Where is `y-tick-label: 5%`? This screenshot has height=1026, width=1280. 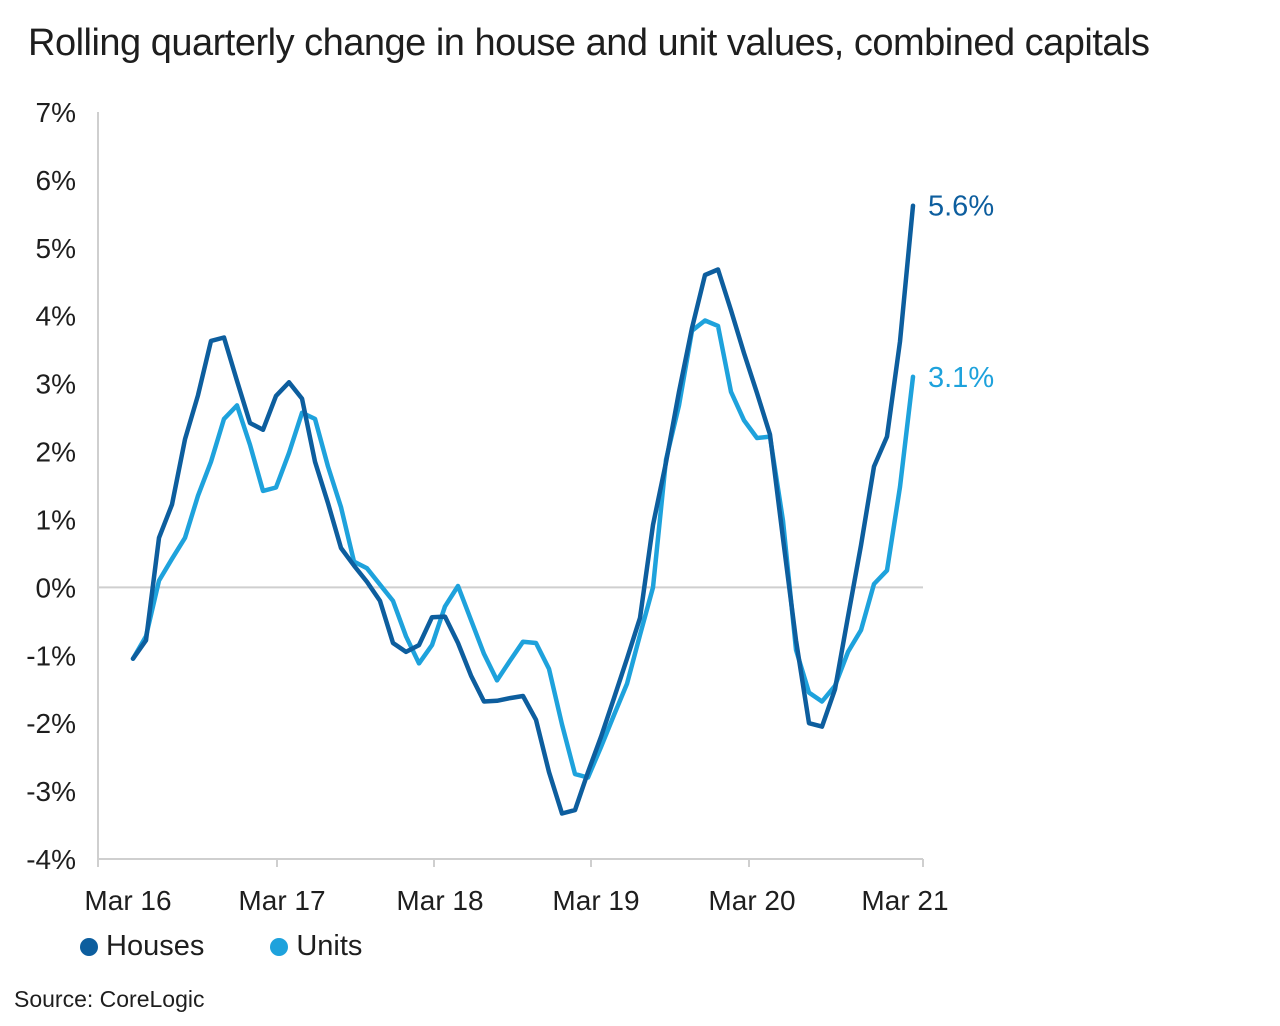
y-tick-label: 5% is located at coordinates (56, 248).